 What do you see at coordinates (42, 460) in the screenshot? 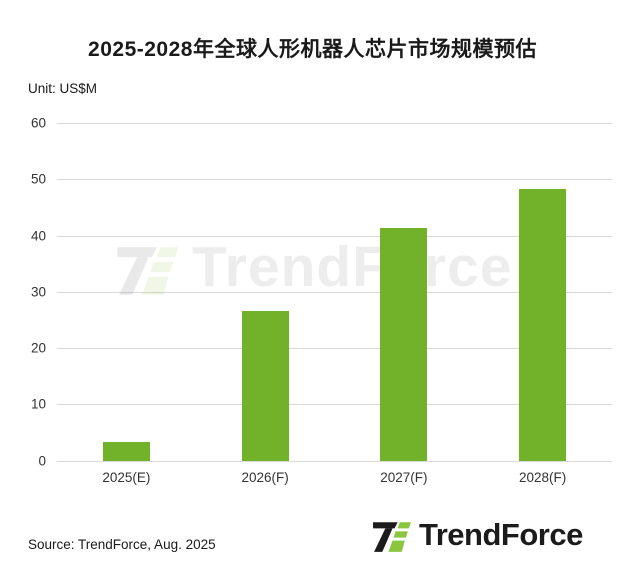
I see `y-tick-label-0: 0` at bounding box center [42, 460].